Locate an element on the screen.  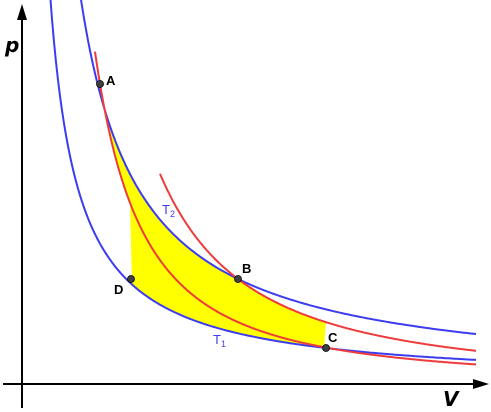
point-a-marker is located at coordinates (100, 84).